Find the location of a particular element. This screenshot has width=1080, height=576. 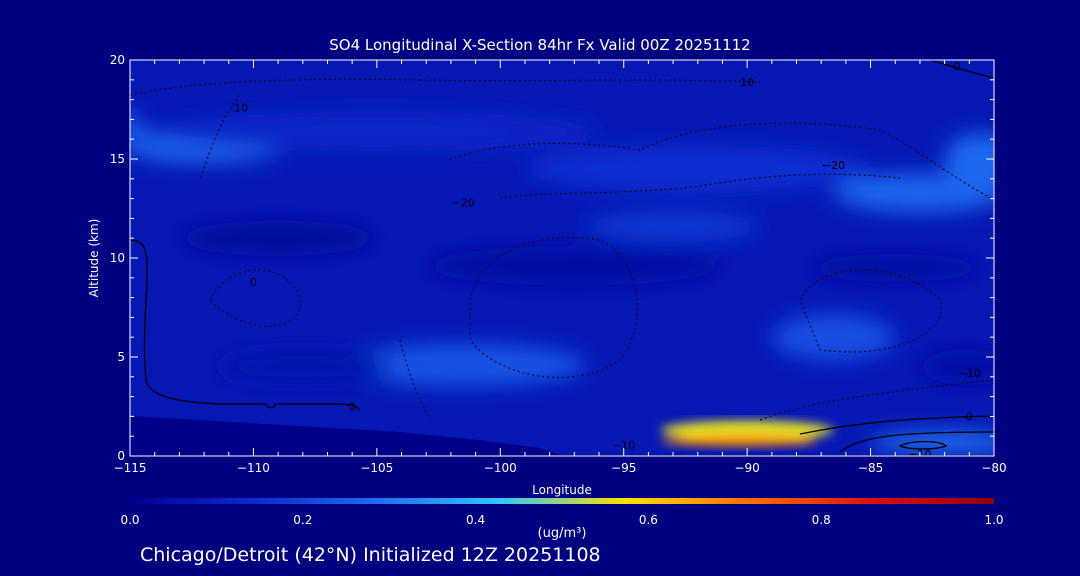

y-axis-label: Altitude (km) is located at coordinates (94, 258).